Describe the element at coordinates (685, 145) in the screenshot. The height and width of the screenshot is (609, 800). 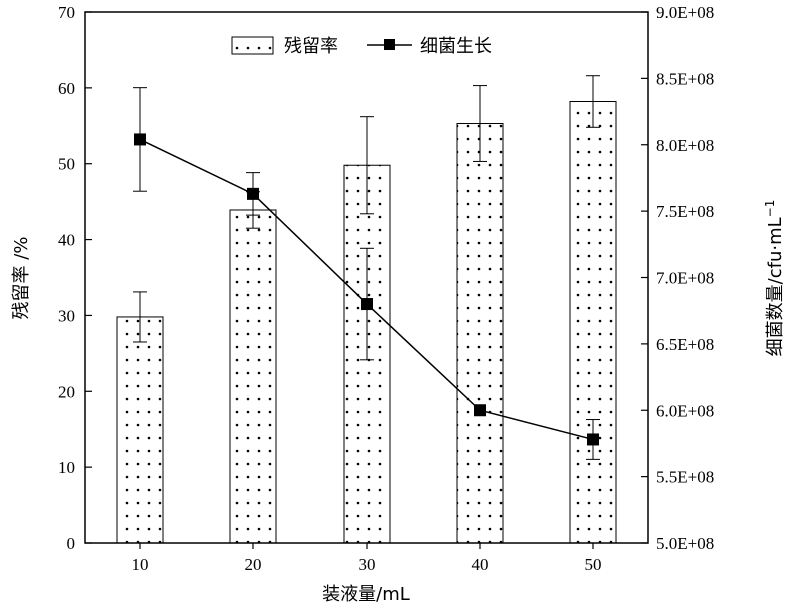
I see `right-tick-label: 8.0E+08` at that location.